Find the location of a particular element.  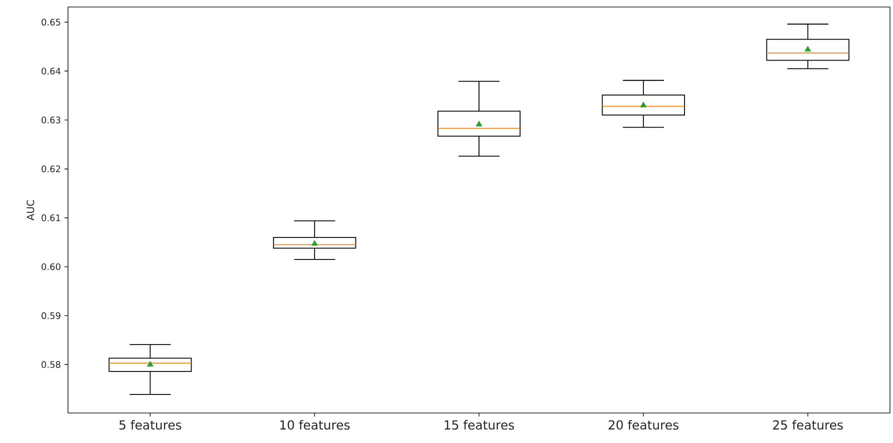

y-tick-label: 0.61 is located at coordinates (51, 218).